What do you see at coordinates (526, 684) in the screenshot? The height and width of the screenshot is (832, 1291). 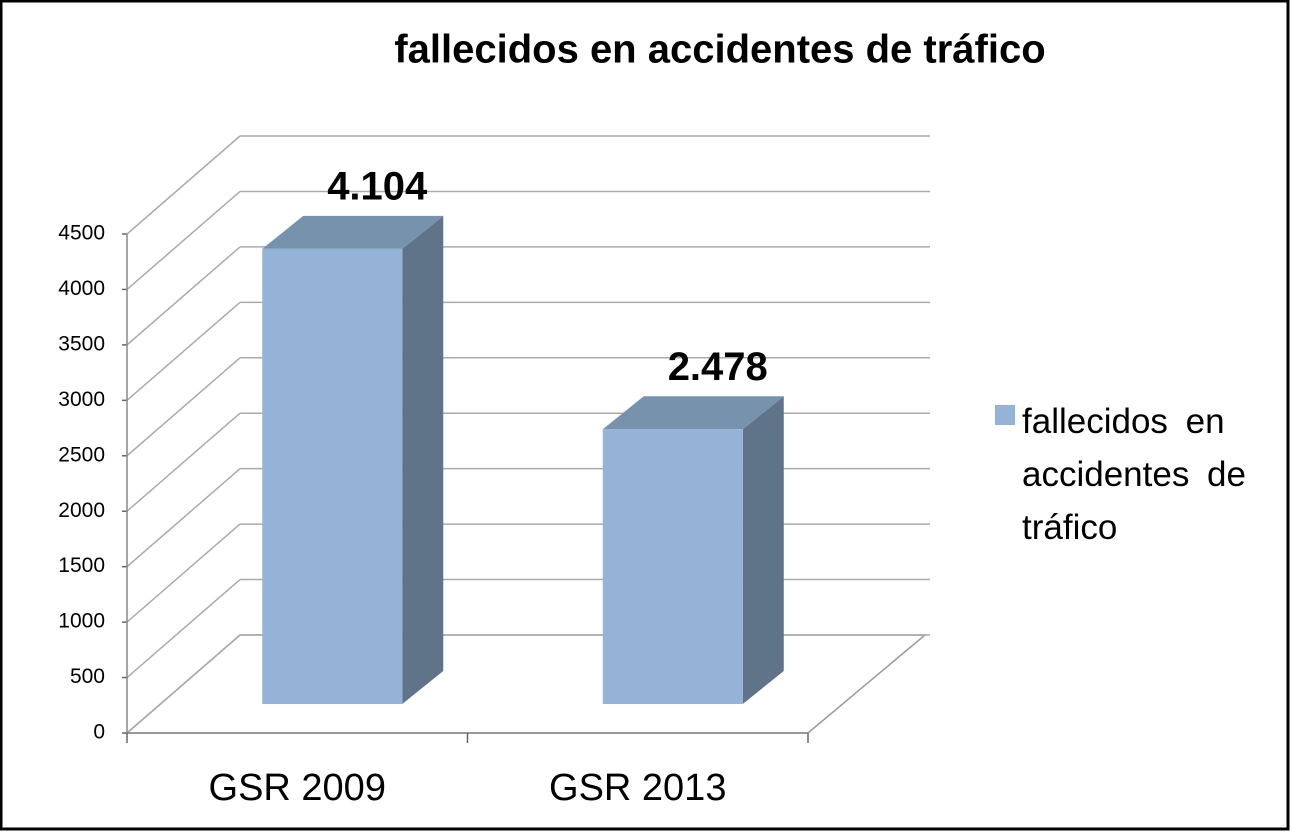 I see `floor` at bounding box center [526, 684].